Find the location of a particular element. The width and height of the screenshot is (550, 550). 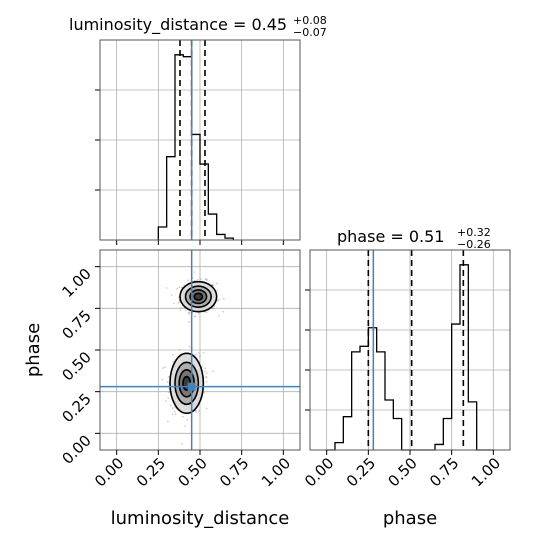

y-axis-label-phase: phase is located at coordinates (33, 350).